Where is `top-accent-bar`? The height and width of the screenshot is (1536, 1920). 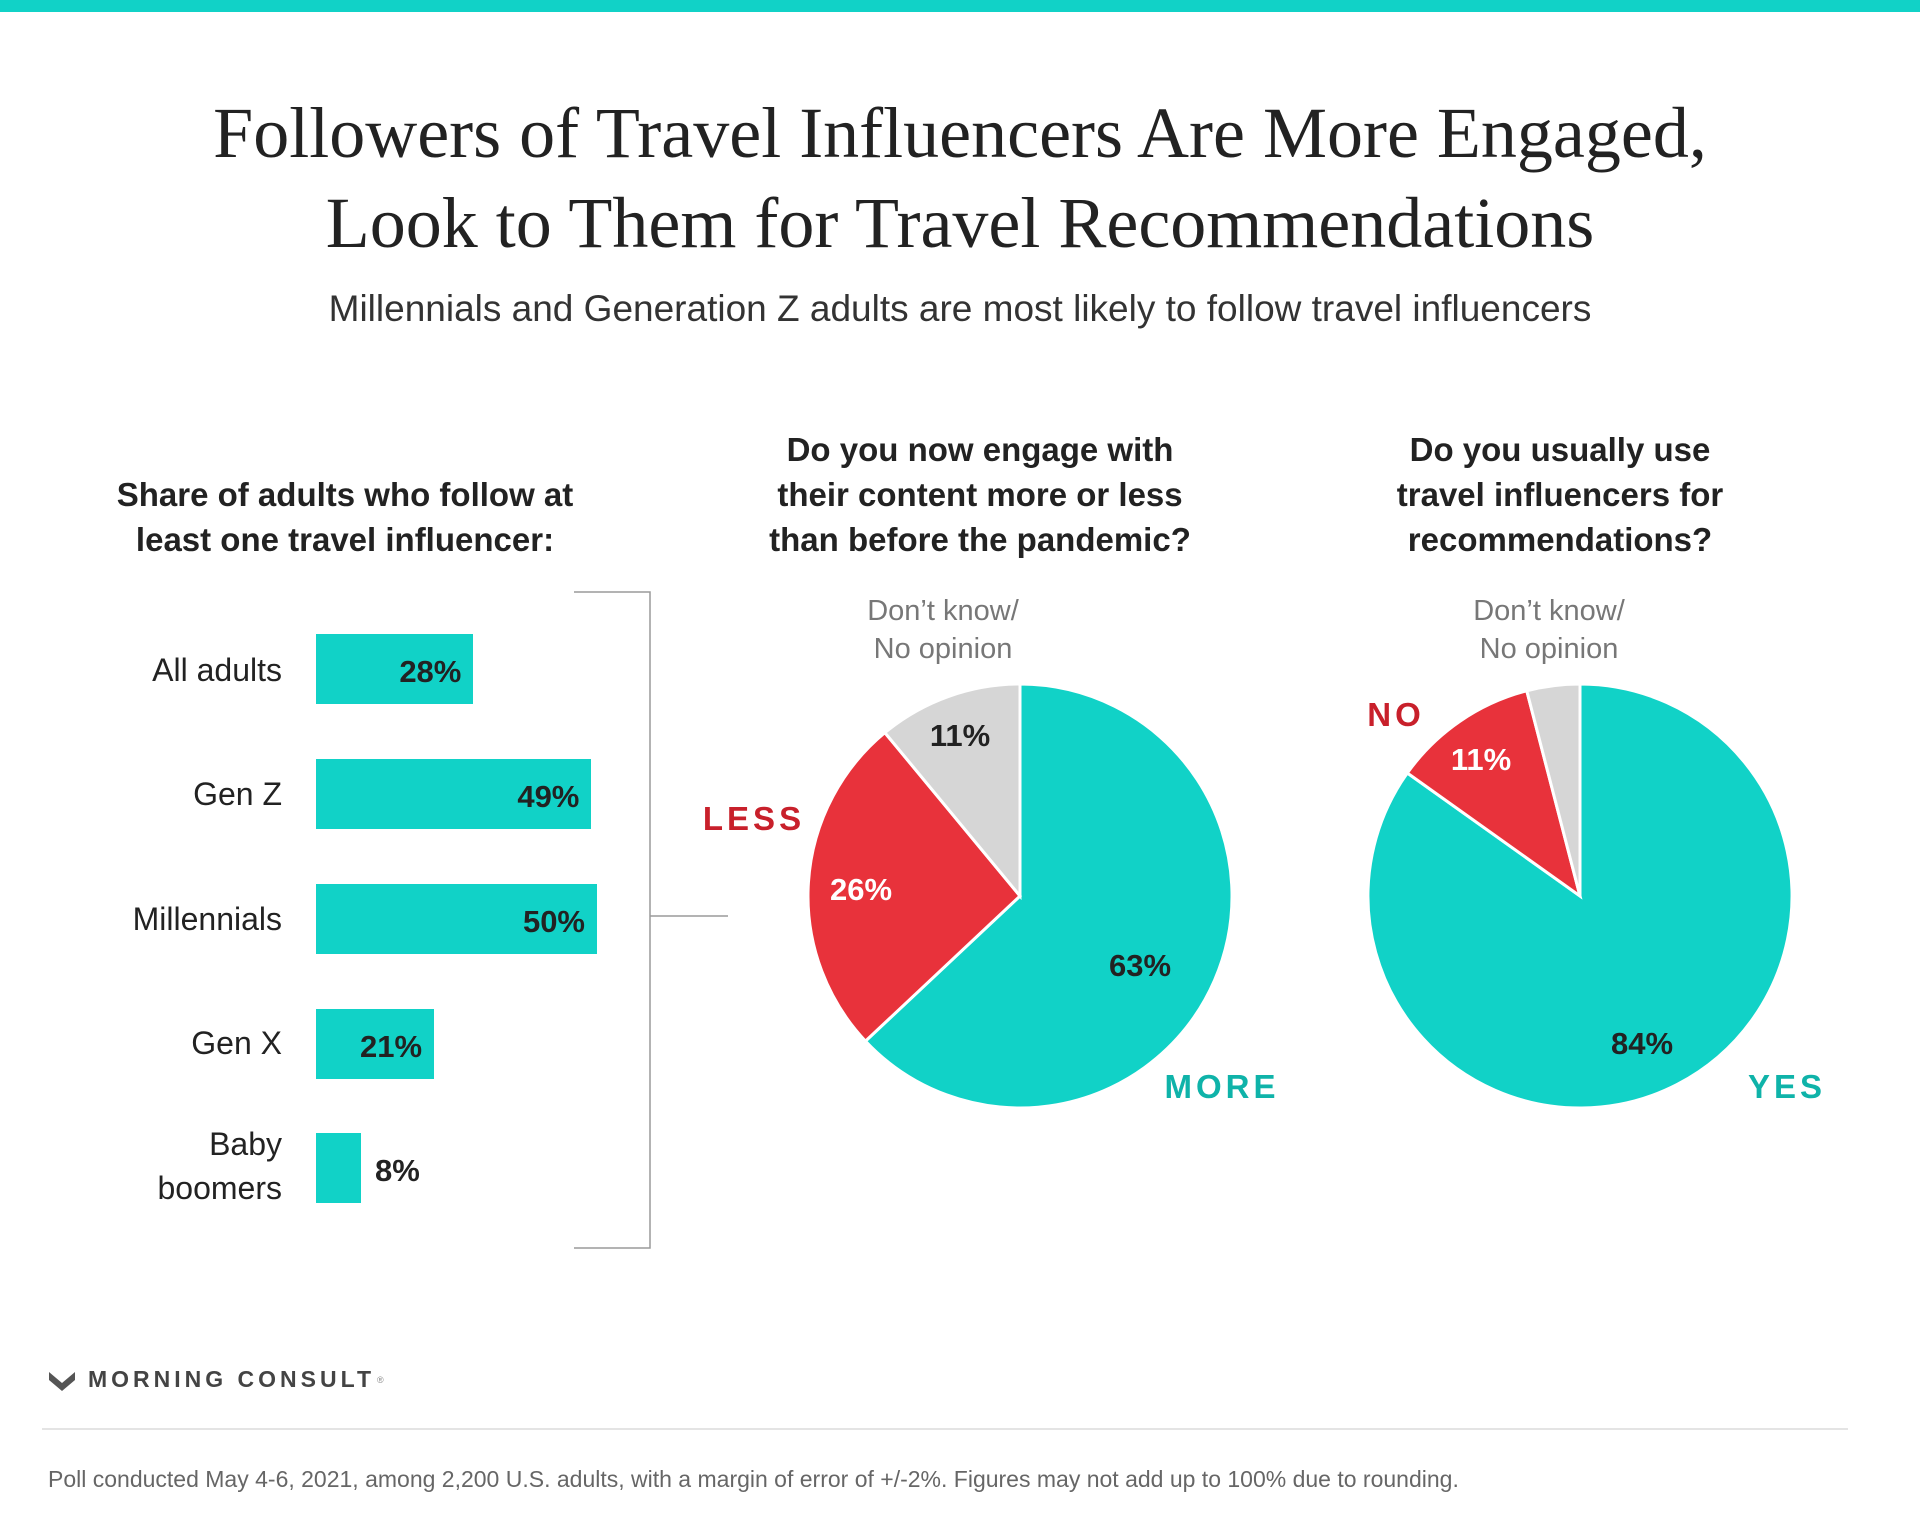
top-accent-bar is located at coordinates (960, 6).